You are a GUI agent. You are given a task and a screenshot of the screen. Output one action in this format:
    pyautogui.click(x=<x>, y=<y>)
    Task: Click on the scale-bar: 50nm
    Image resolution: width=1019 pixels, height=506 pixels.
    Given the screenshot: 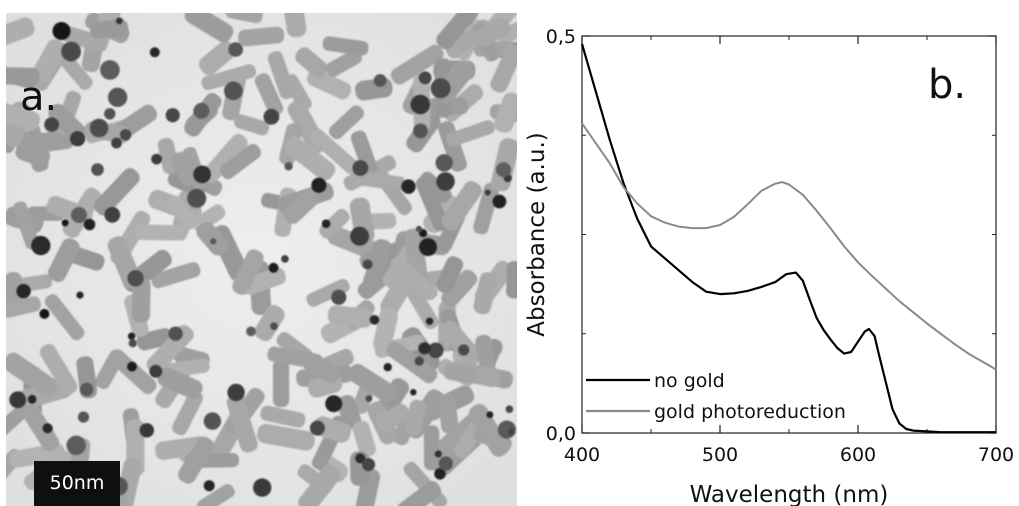 What is the action you would take?
    pyautogui.click(x=77, y=483)
    